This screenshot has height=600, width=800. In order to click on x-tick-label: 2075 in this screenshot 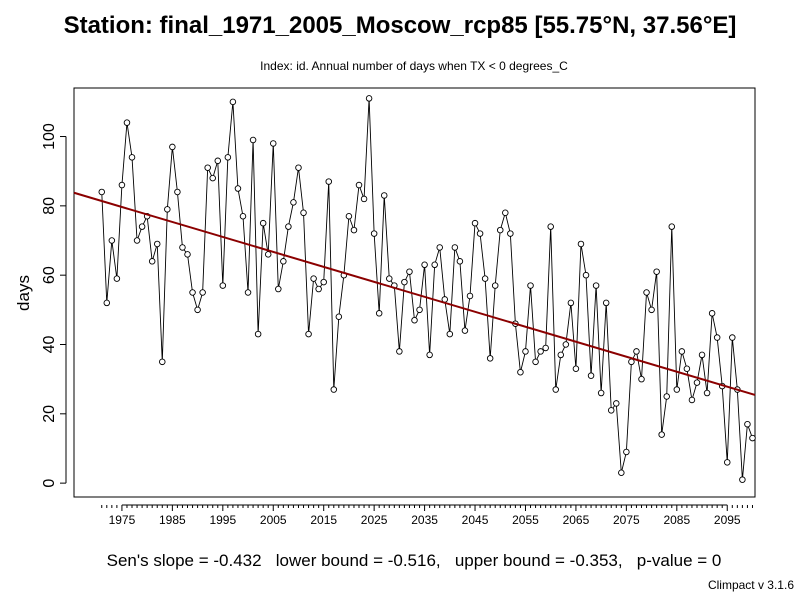, I will do `click(626, 520)`.